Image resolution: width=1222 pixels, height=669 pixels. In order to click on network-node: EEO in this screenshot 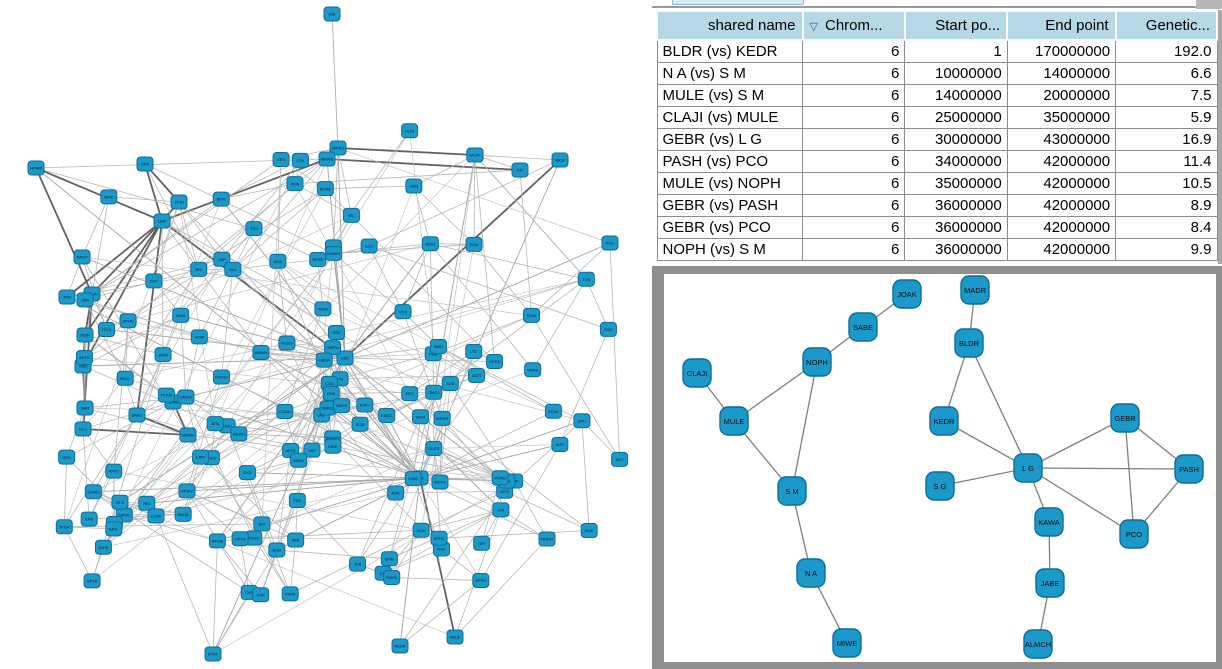, I will do `click(410, 394)`.